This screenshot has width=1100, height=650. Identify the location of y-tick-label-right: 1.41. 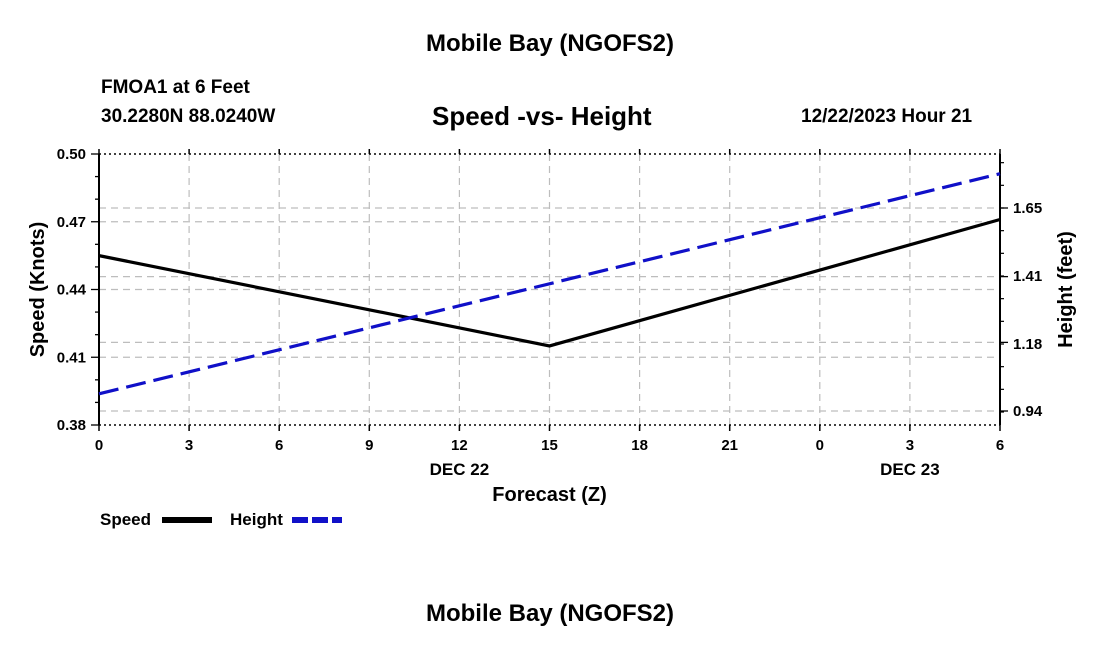
(1027, 276).